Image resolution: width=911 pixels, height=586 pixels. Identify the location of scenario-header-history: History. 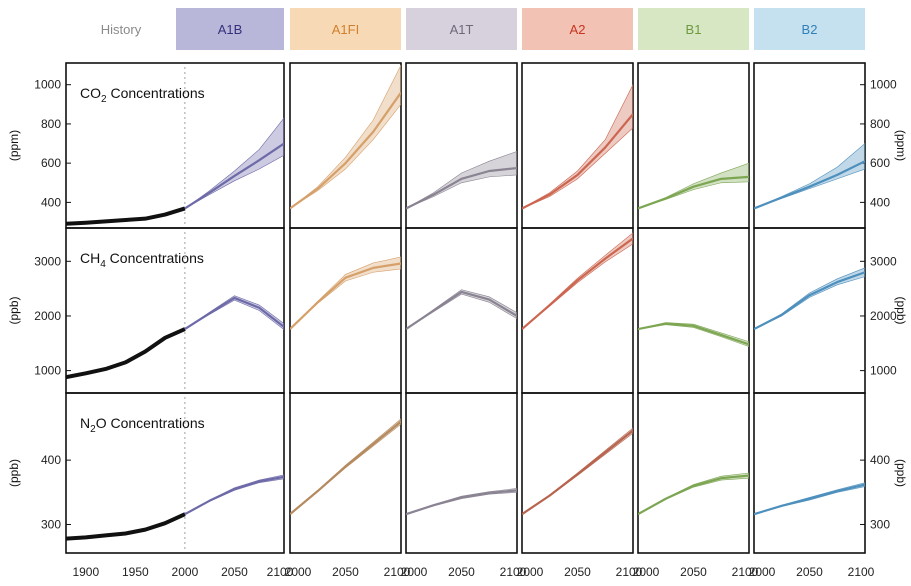
(121, 29).